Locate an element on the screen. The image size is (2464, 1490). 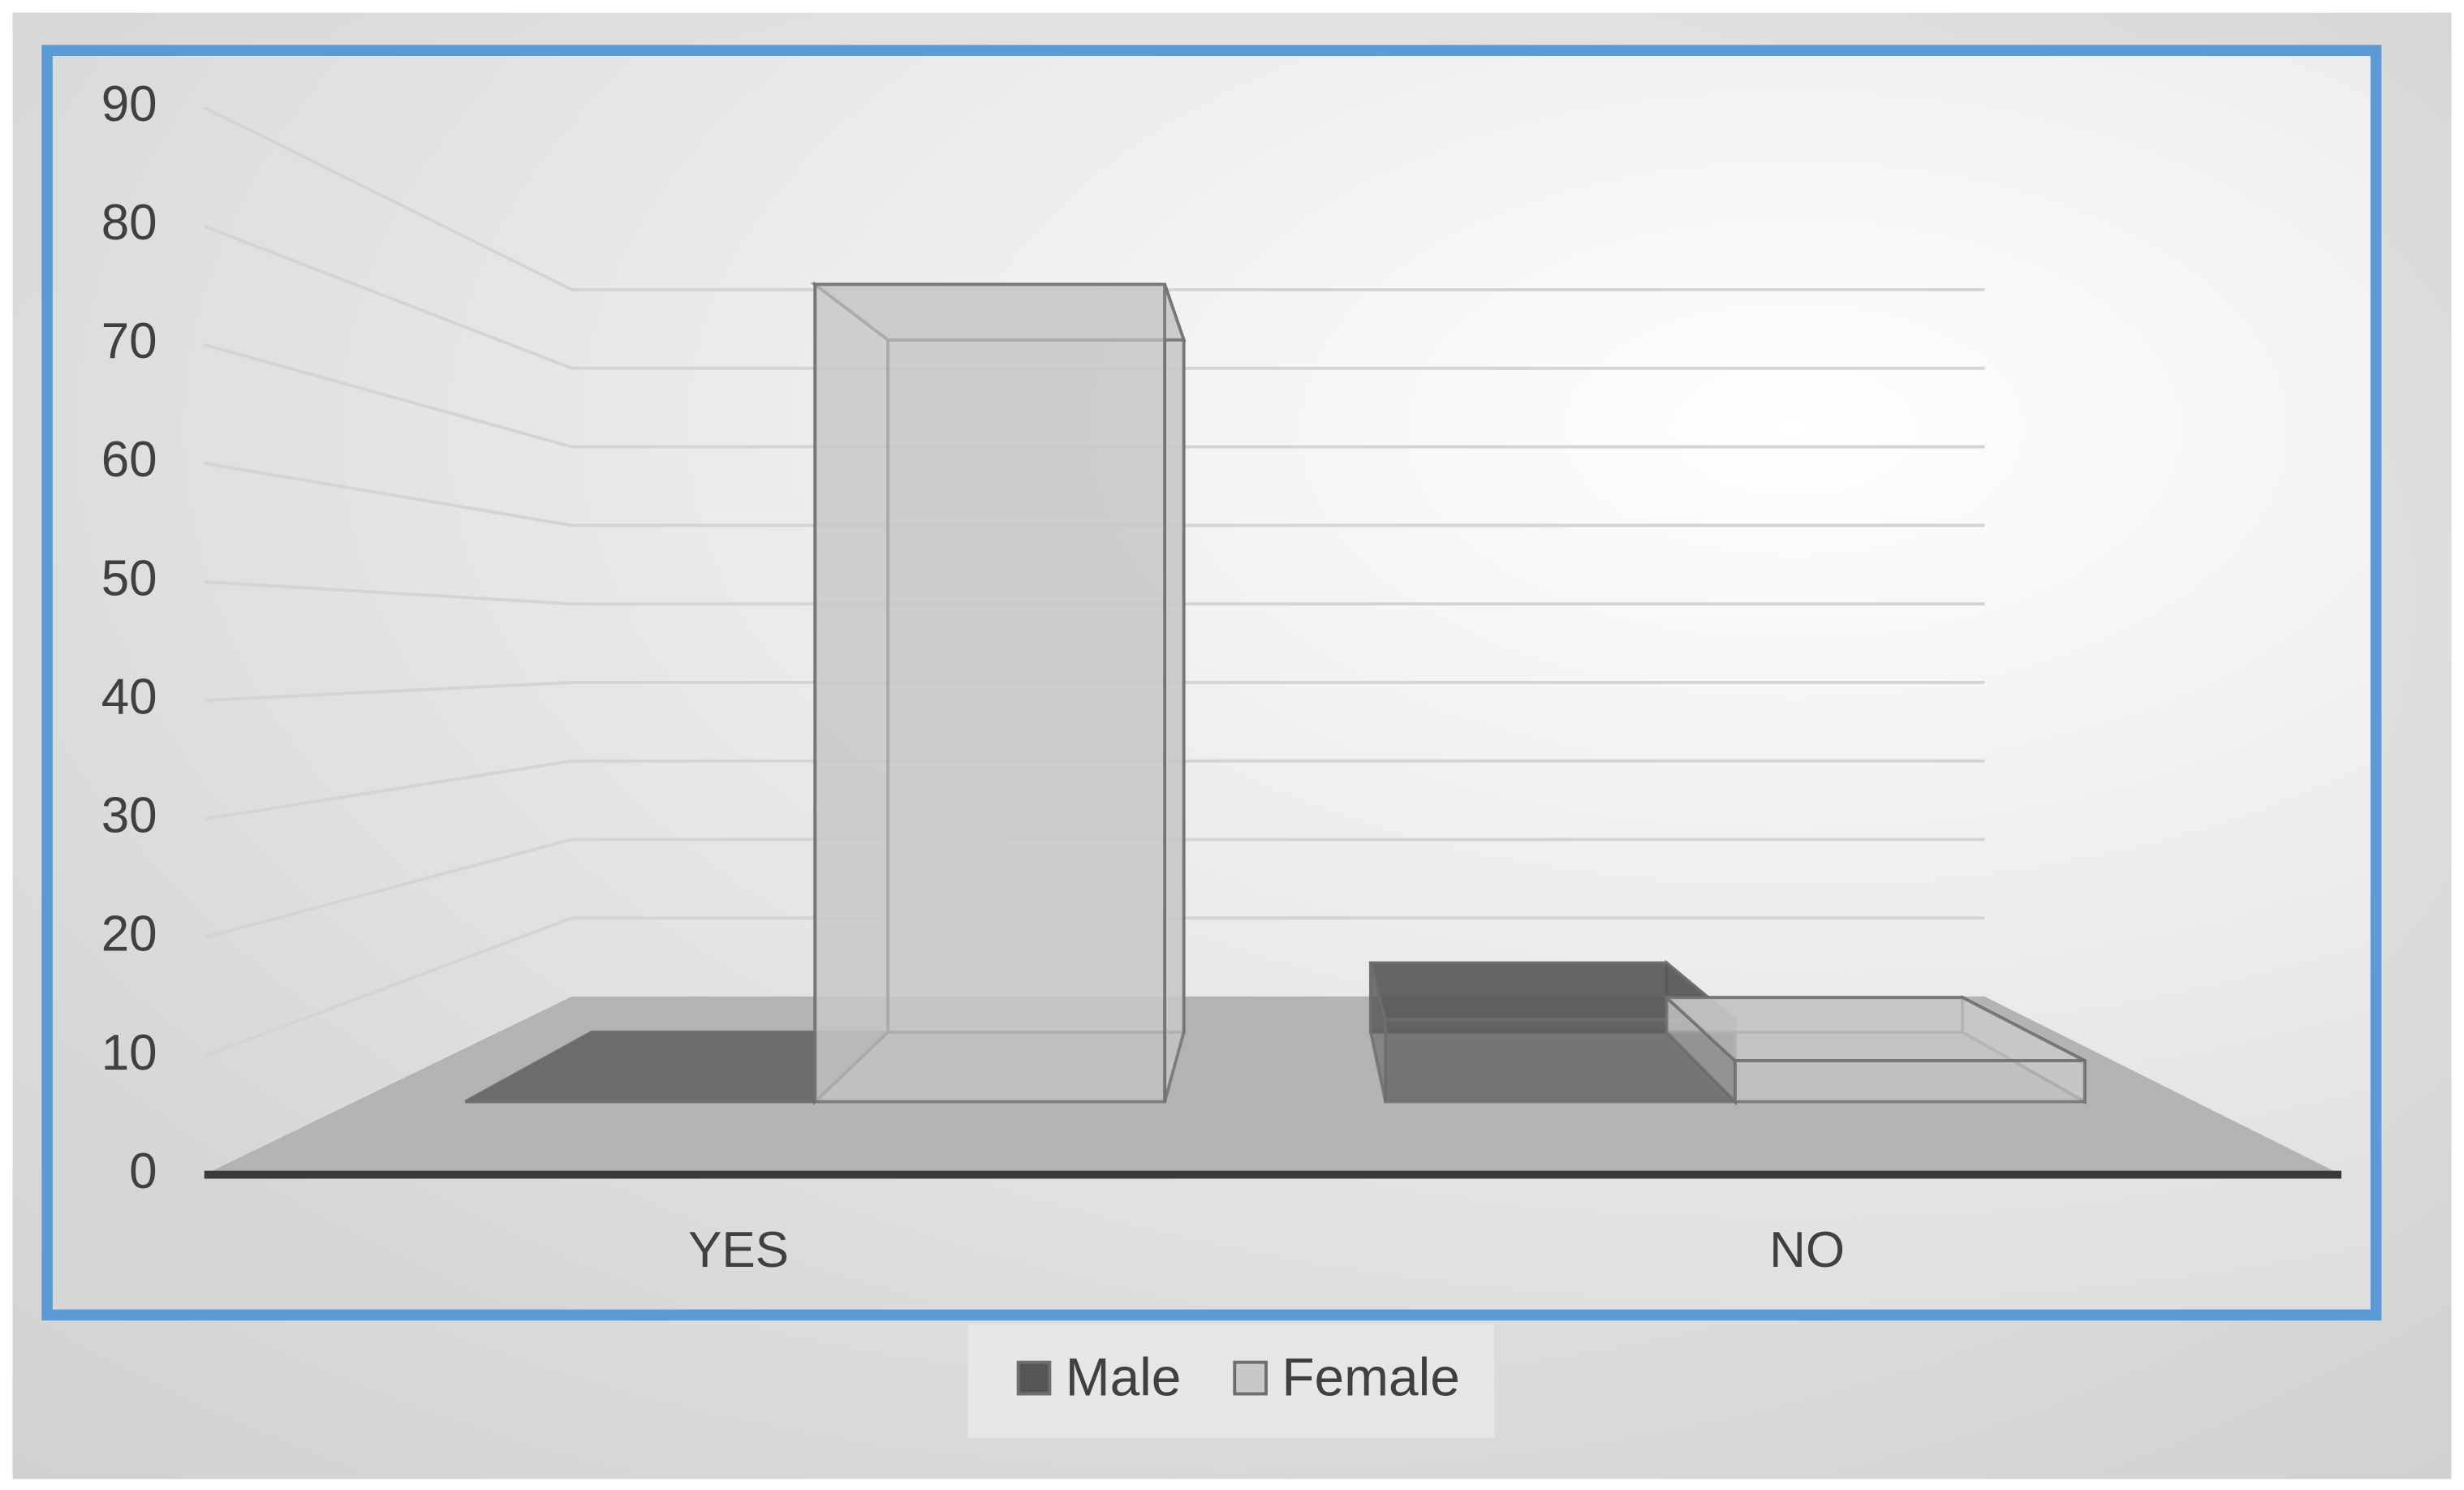
y-tick-label: 70 is located at coordinates (129, 341).